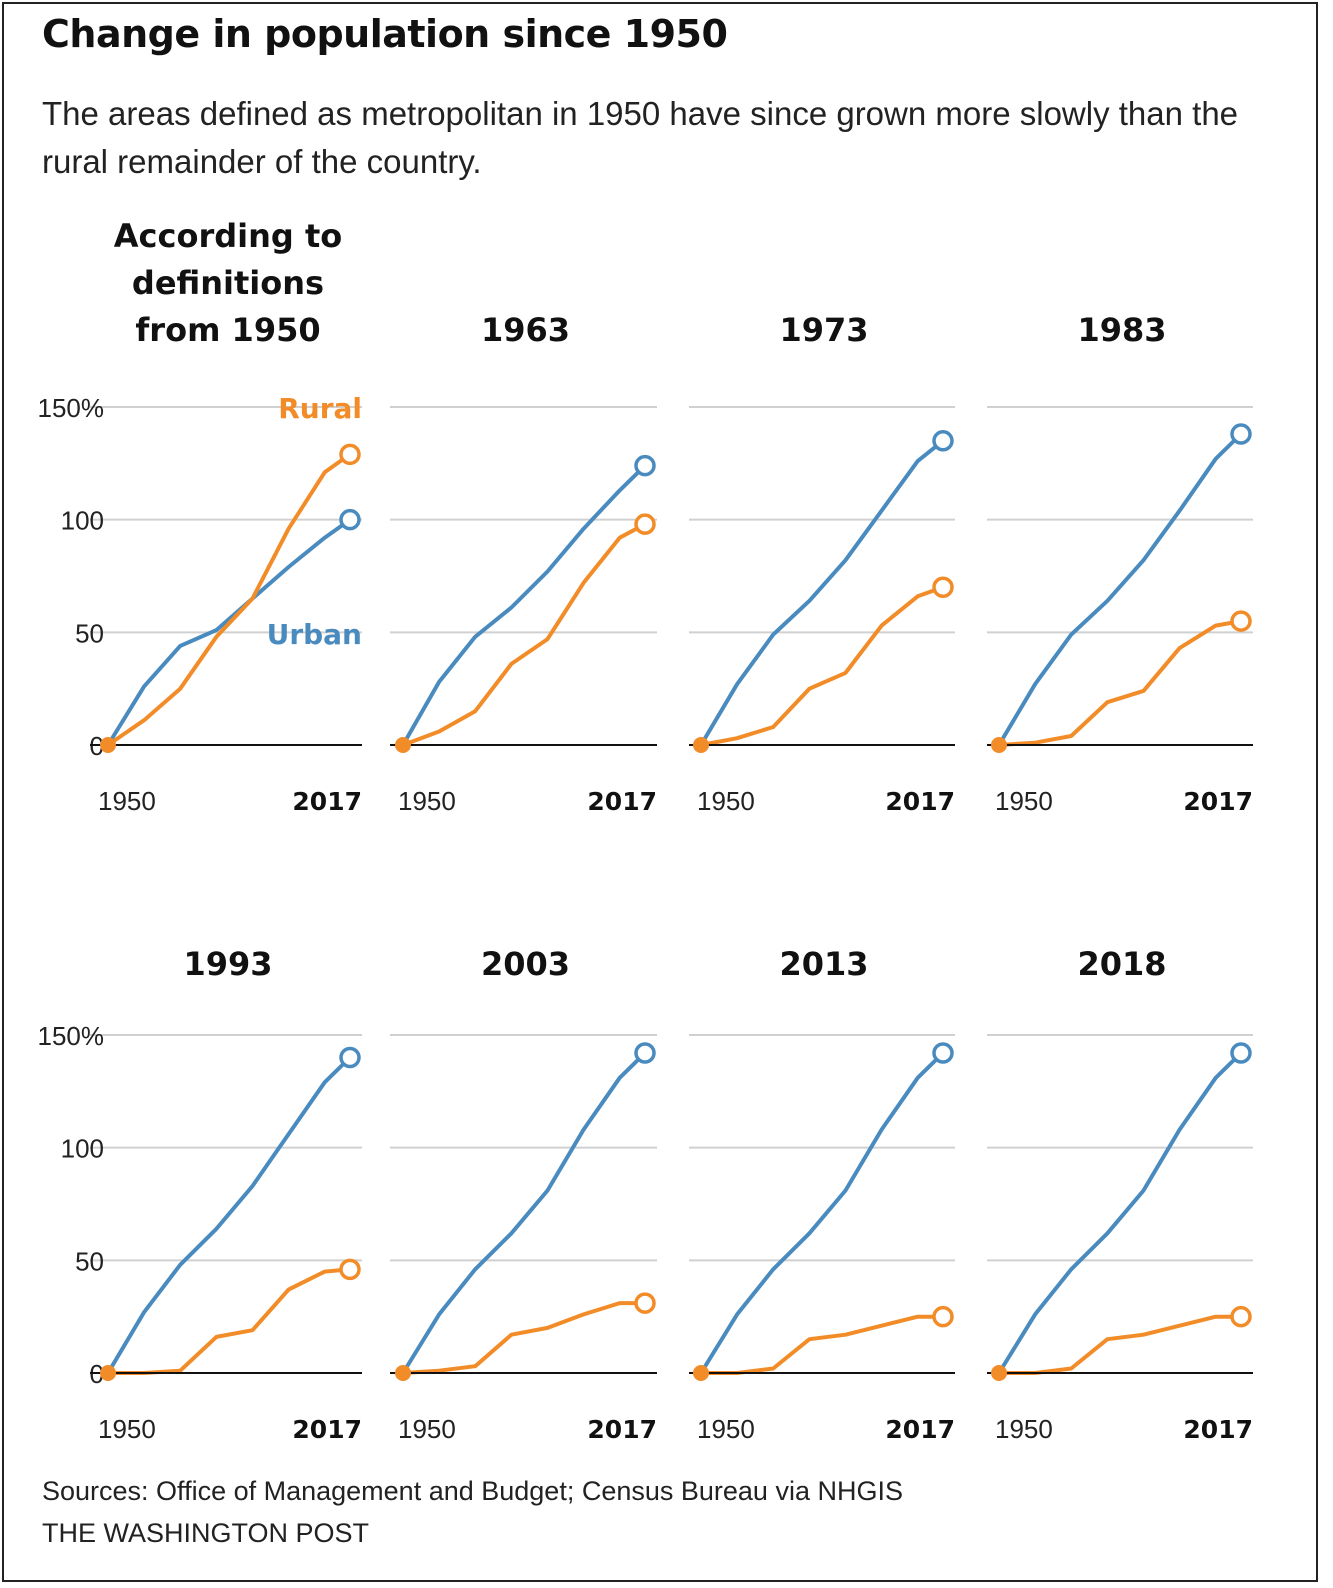  I want to click on panel-3: 1983 1950 2017, so click(1120, 563).